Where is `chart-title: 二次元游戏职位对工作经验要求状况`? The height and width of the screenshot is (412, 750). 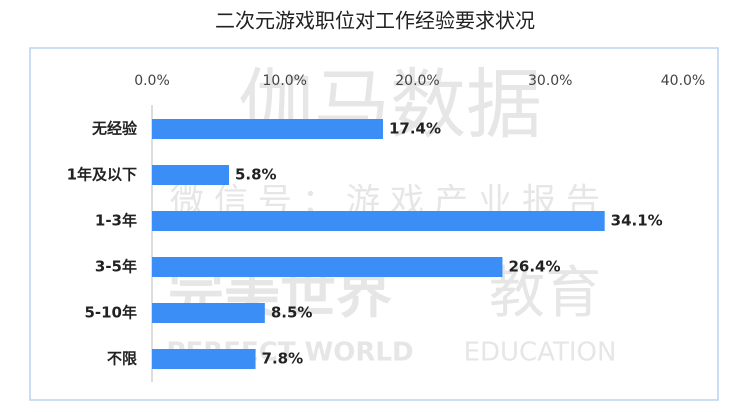
chart-title: 二次元游戏职位对工作经验要求状况 is located at coordinates (375, 21).